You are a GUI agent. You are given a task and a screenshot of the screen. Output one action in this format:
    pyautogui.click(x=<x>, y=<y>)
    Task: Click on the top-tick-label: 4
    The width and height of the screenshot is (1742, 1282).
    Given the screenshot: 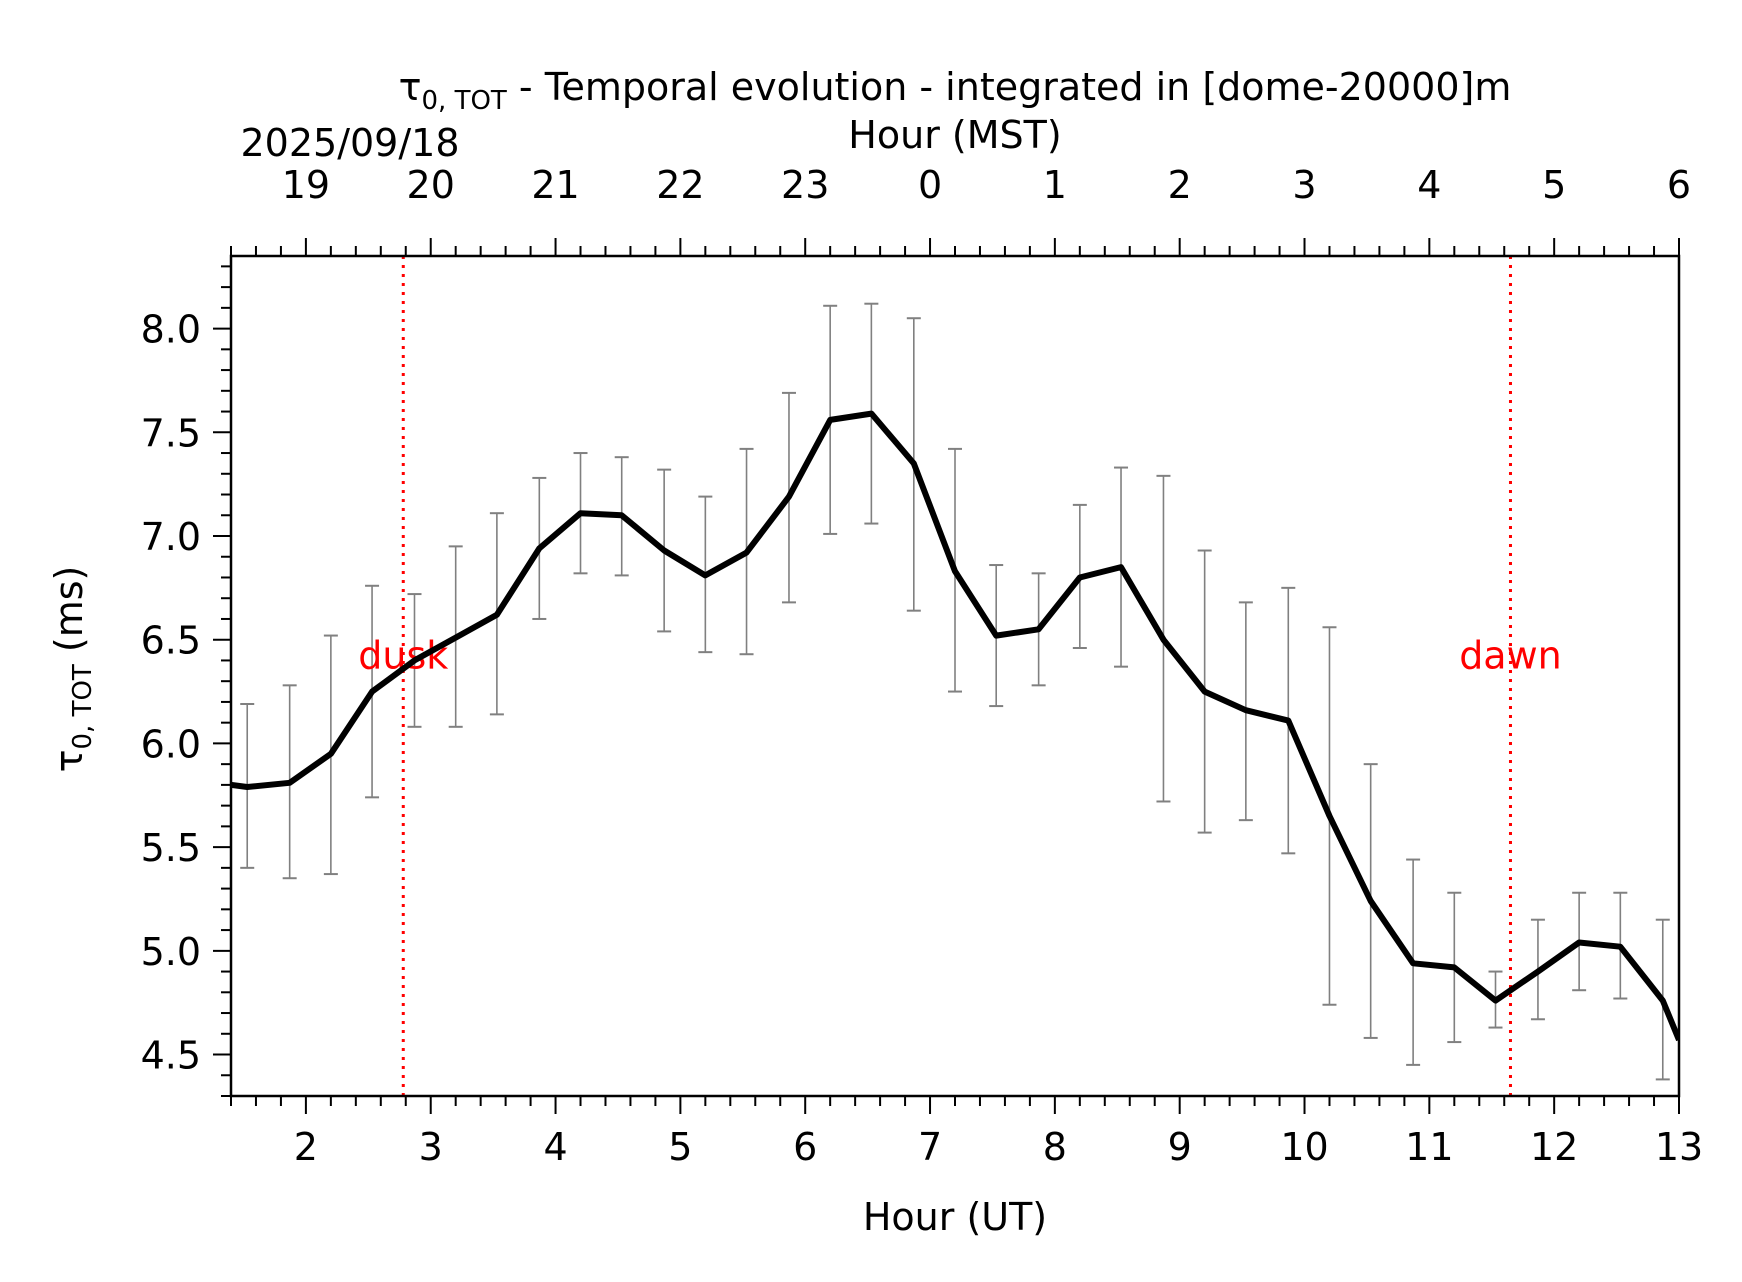 What is the action you would take?
    pyautogui.click(x=1429, y=185)
    